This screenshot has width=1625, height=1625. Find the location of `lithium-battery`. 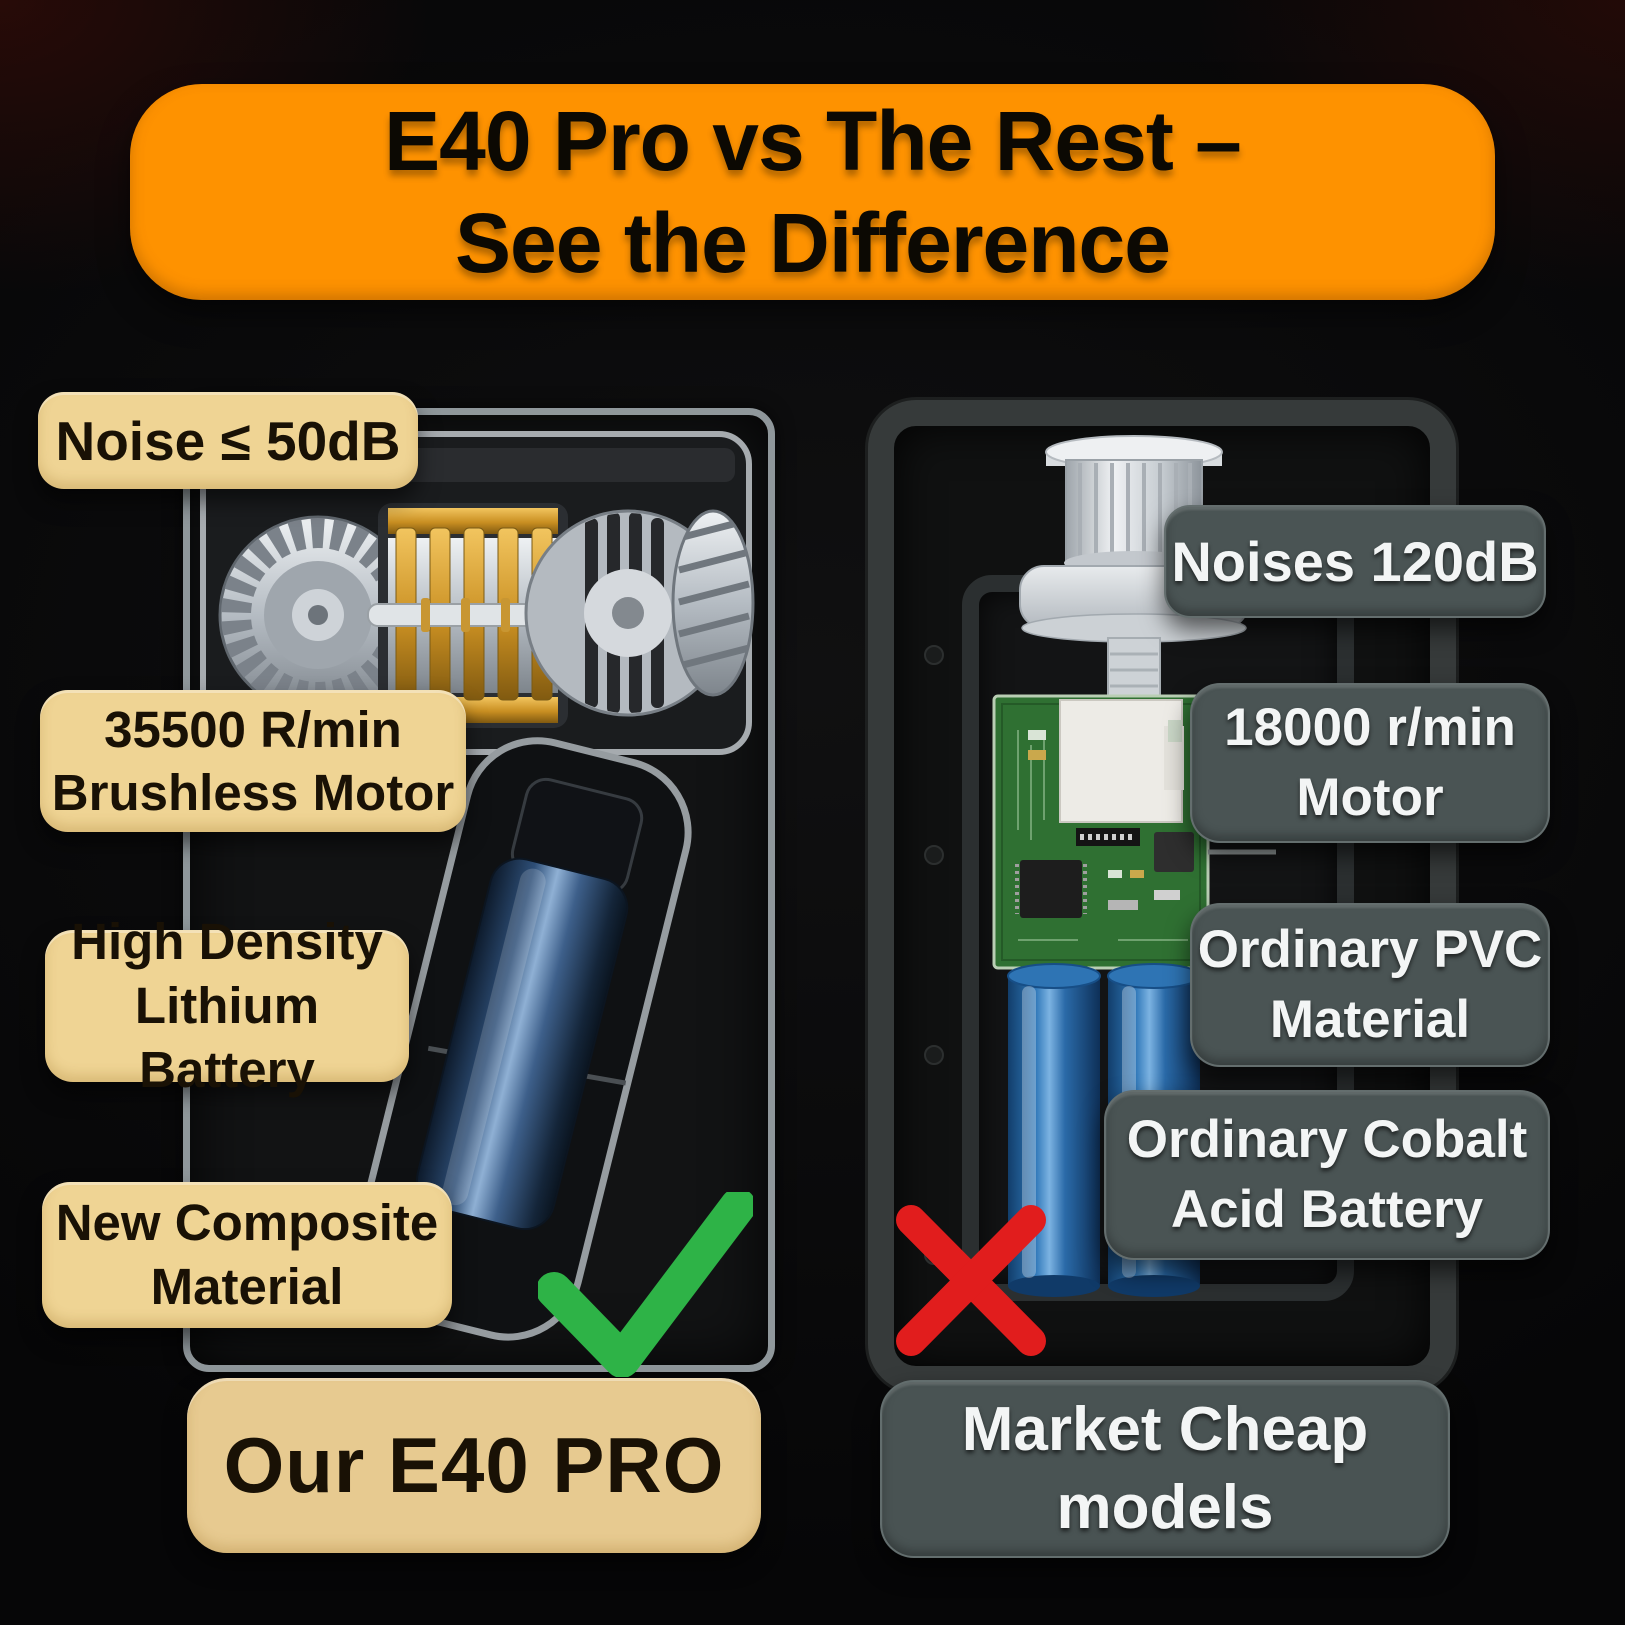

lithium-battery is located at coordinates (522, 1044).